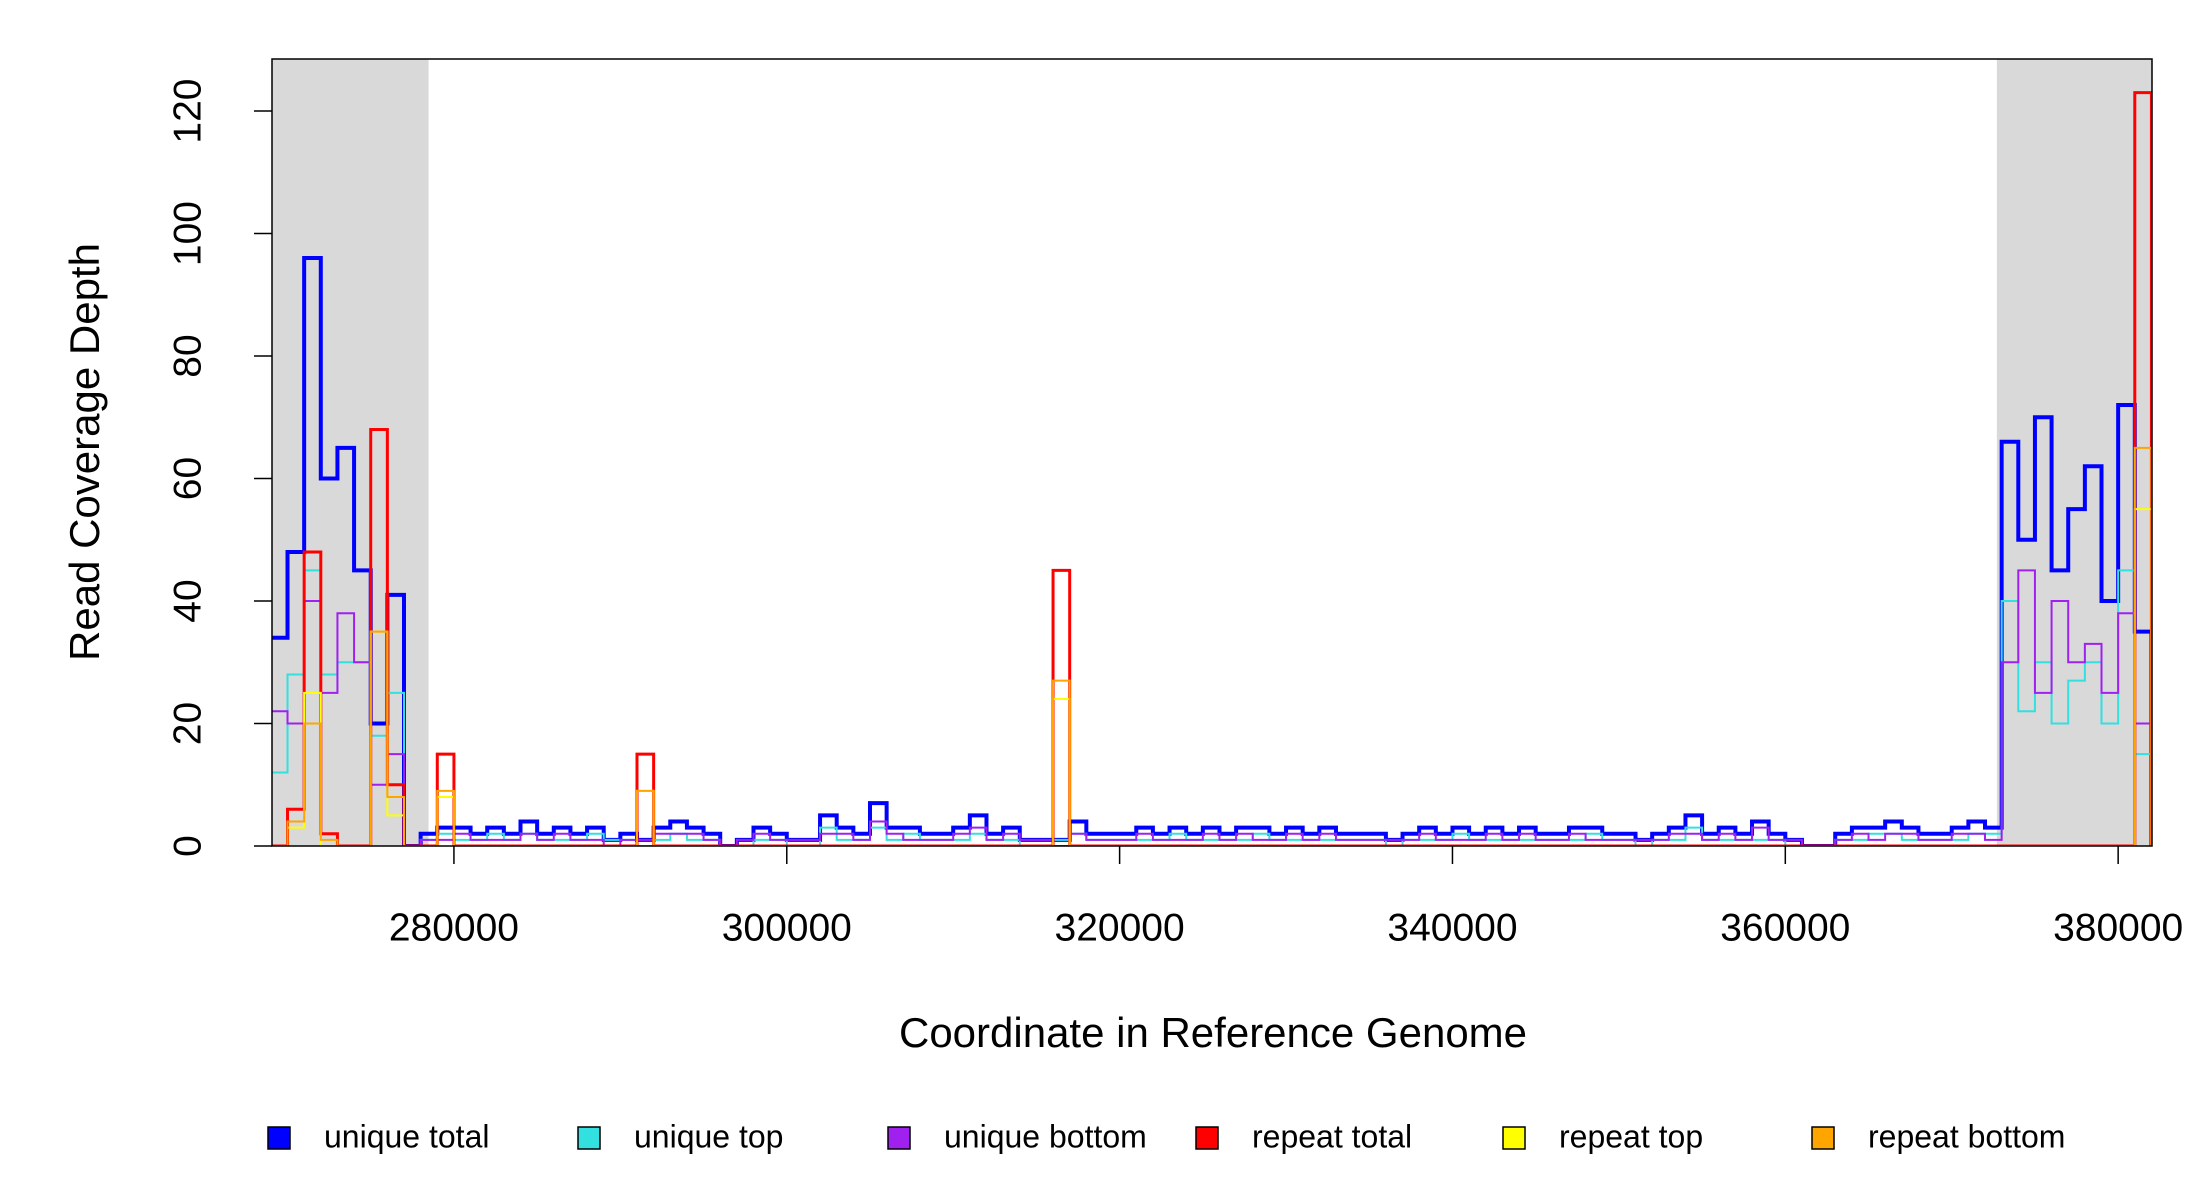 The height and width of the screenshot is (1200, 2200). I want to click on x-tick-label: 380000, so click(2118, 927).